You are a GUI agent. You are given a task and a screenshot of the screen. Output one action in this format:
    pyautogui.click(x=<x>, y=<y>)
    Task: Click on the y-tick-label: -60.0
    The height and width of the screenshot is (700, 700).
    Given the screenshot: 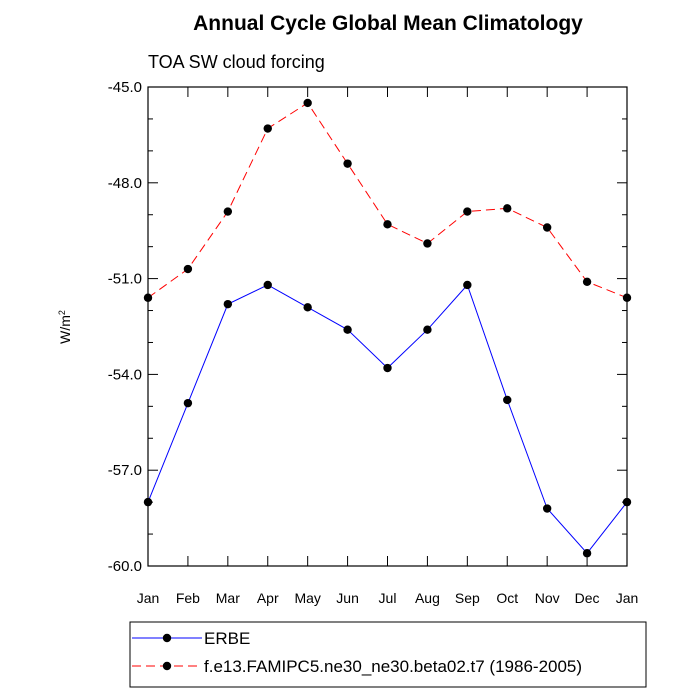 What is the action you would take?
    pyautogui.click(x=125, y=566)
    